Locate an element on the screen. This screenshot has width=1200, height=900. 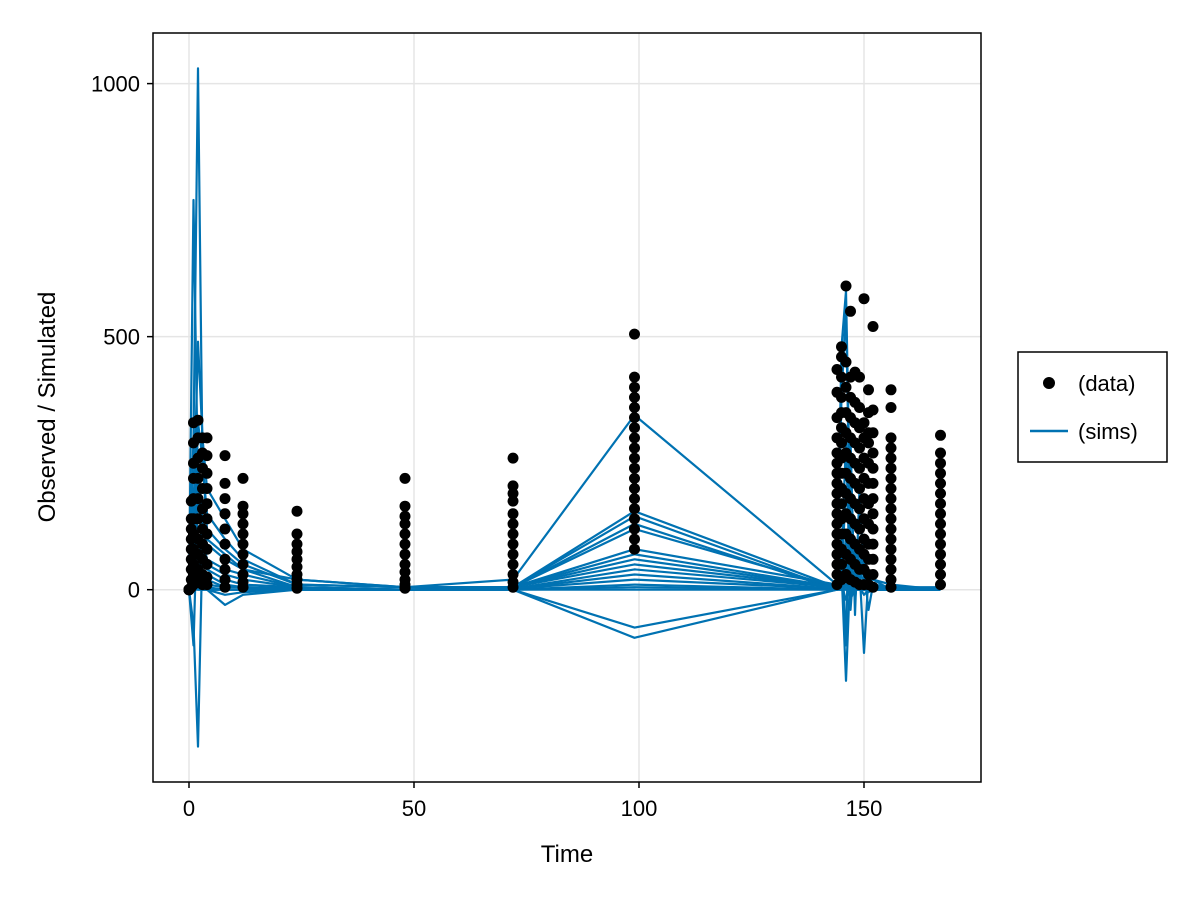
y-axis-ticks: 0 500 1000 is located at coordinates (122, 337).